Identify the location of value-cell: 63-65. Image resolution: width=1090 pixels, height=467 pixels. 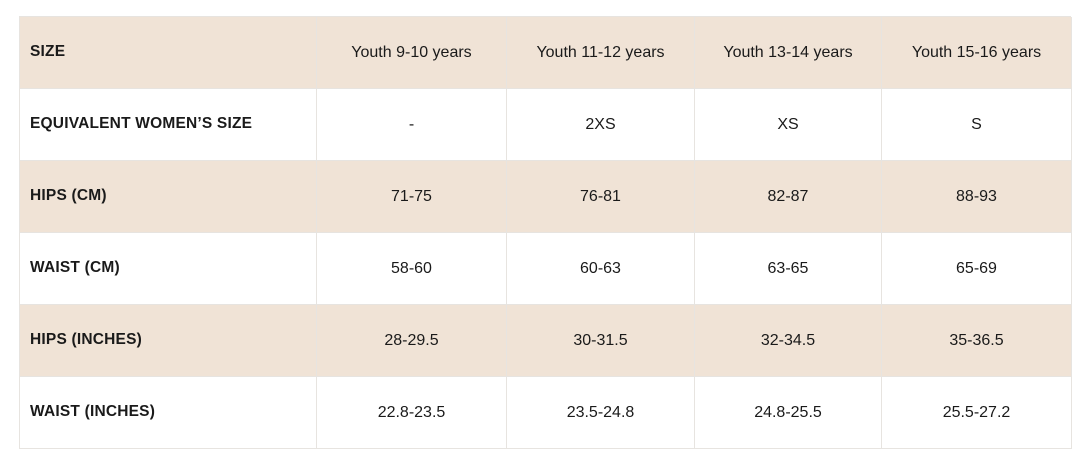
(788, 269).